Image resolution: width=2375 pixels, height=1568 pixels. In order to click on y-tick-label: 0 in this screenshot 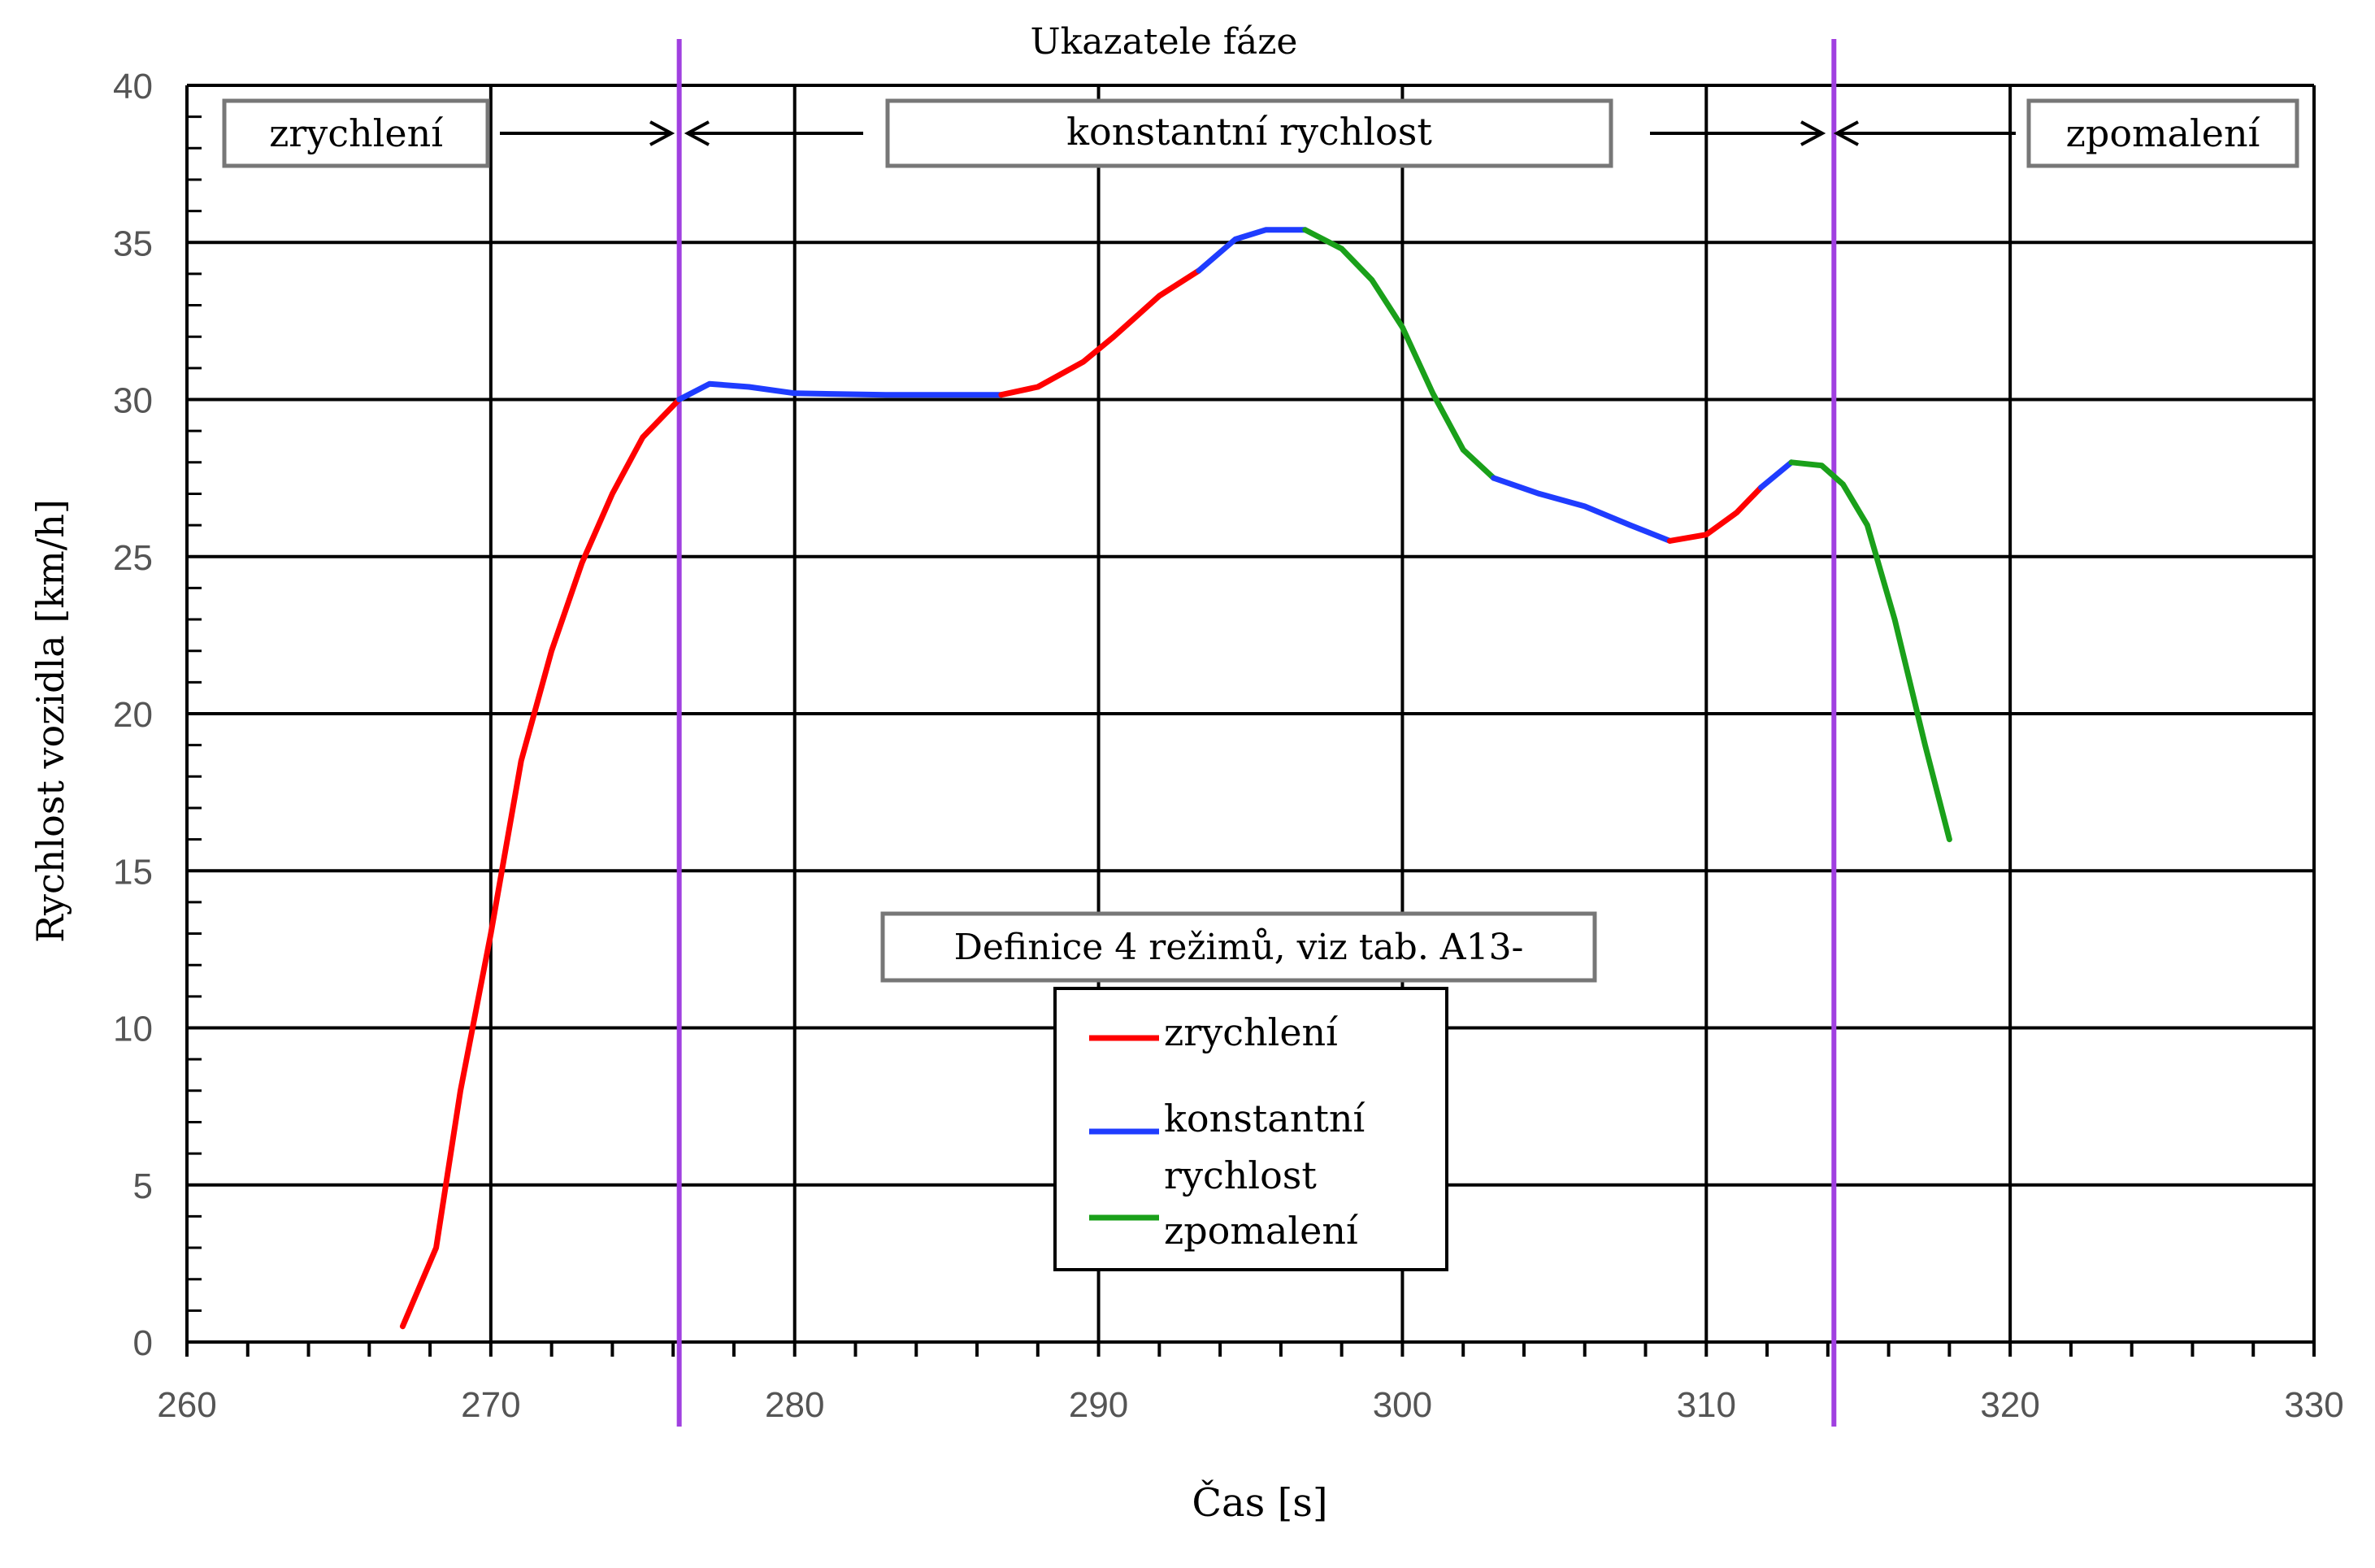, I will do `click(143, 1343)`.